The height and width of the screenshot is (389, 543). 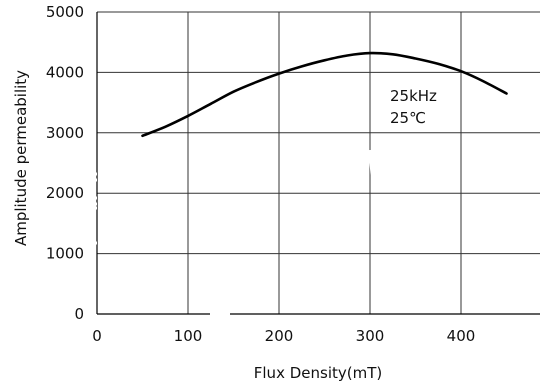 What do you see at coordinates (279, 336) in the screenshot?
I see `x-tick-label-200: 200` at bounding box center [279, 336].